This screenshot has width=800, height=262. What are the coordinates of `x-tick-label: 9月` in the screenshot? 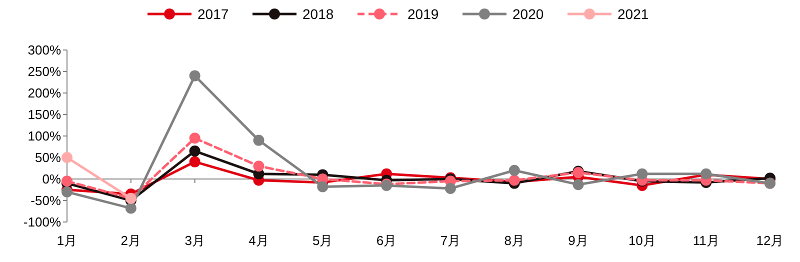 It's located at (578, 240).